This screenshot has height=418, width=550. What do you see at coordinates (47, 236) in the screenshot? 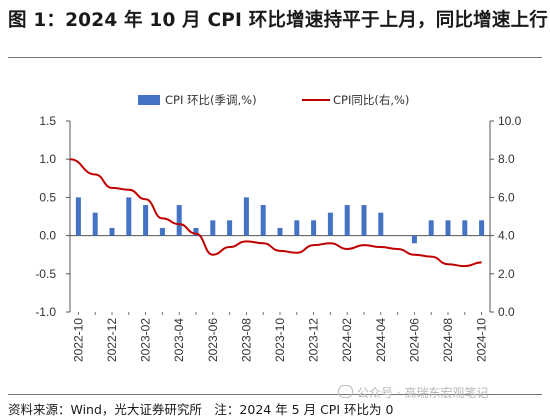
I see `left-axis-tick-label: 0.0` at bounding box center [47, 236].